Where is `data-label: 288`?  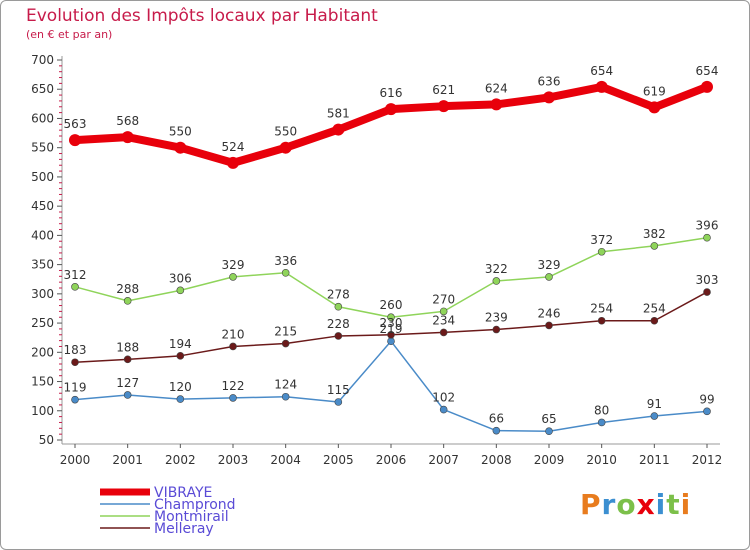 data-label: 288 is located at coordinates (127, 289).